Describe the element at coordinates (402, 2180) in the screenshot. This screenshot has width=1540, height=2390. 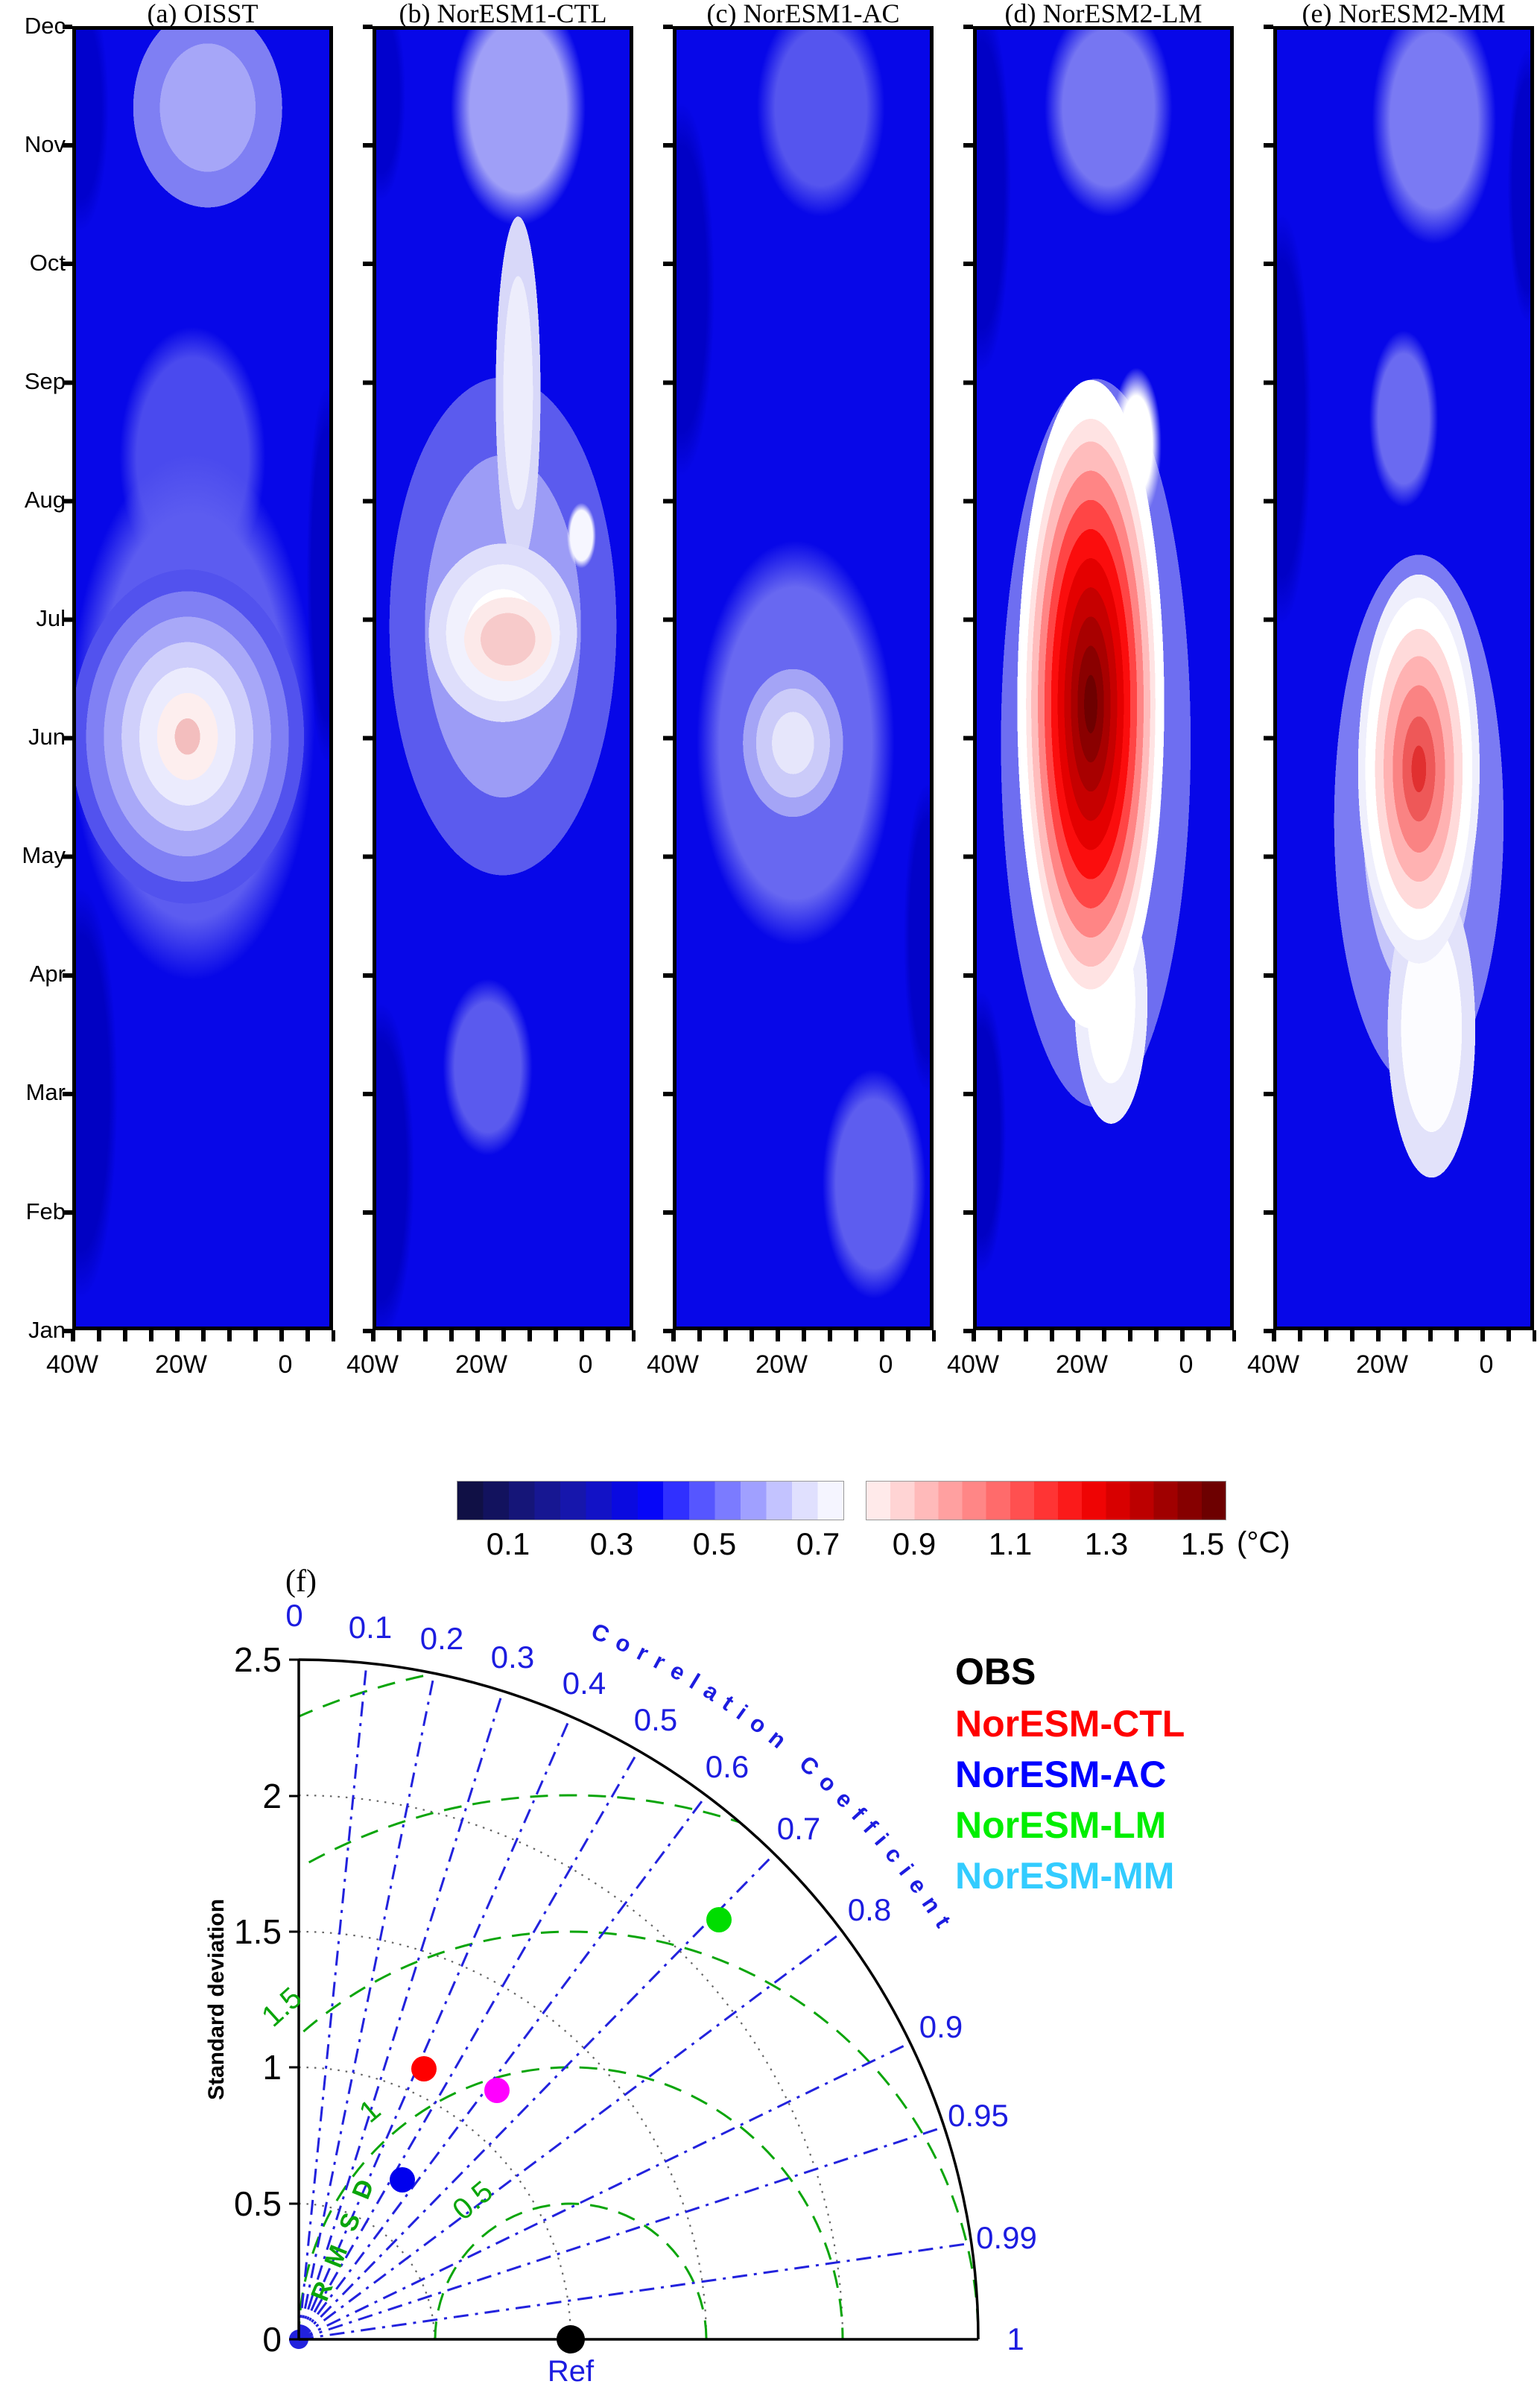
I see `point-noresm-ac` at that location.